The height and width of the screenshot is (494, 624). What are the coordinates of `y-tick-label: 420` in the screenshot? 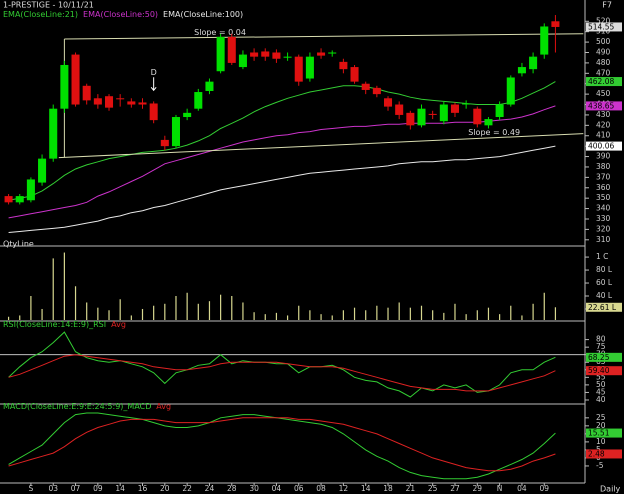 It's located at (603, 124).